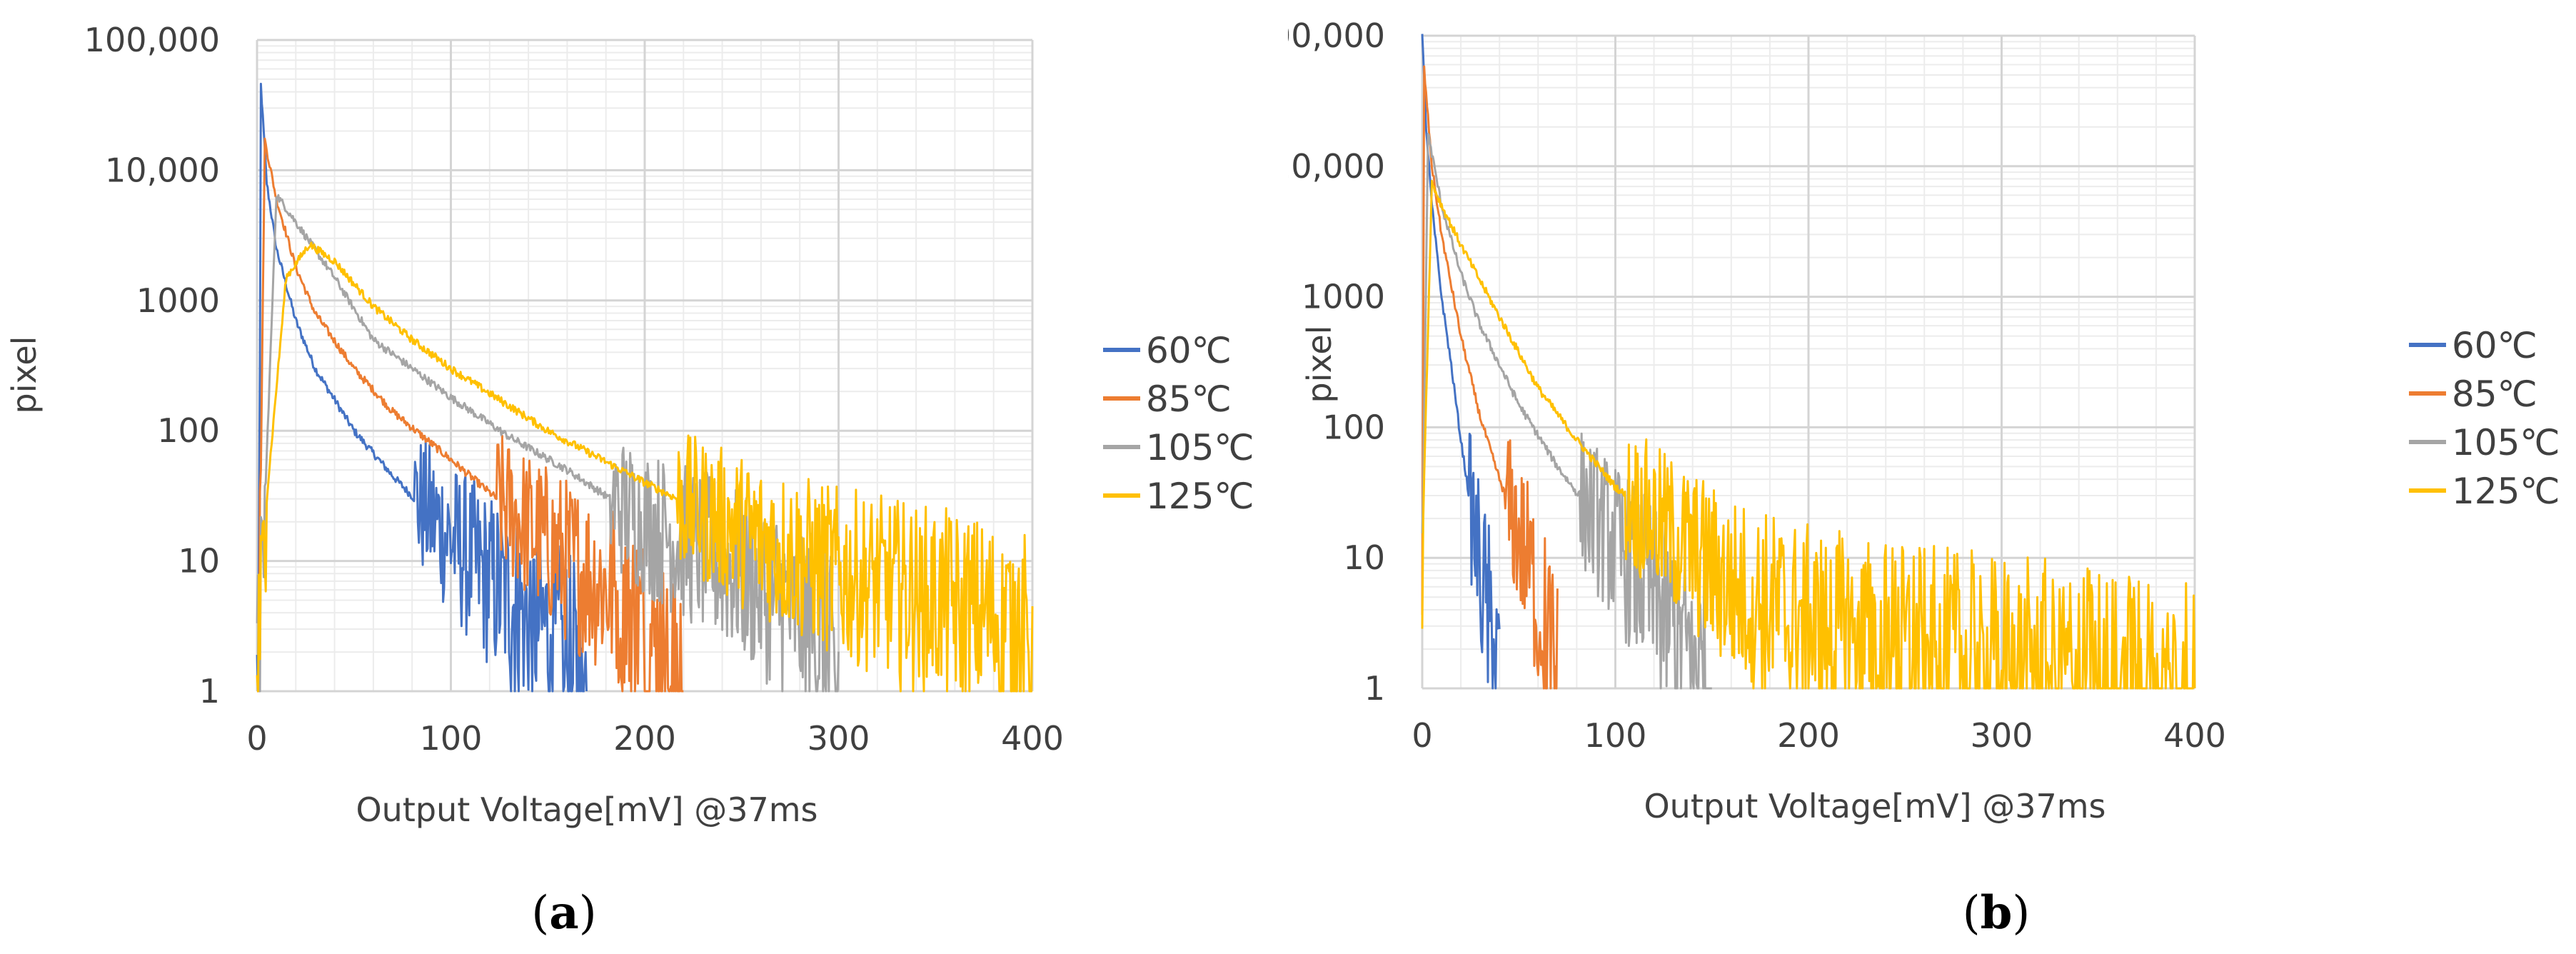 The image size is (2576, 954). I want to click on legend-label-b: 105℃, so click(2506, 442).